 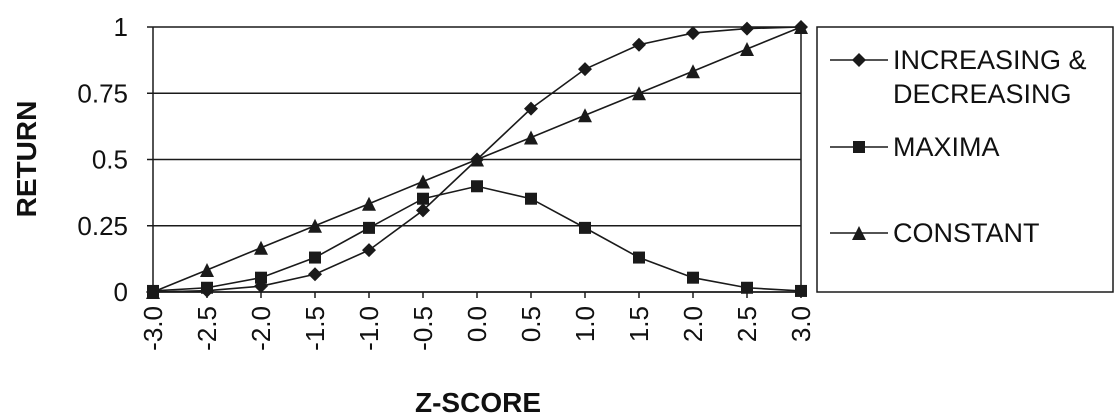 I want to click on x-tick-label: -3.0, so click(x=153, y=328).